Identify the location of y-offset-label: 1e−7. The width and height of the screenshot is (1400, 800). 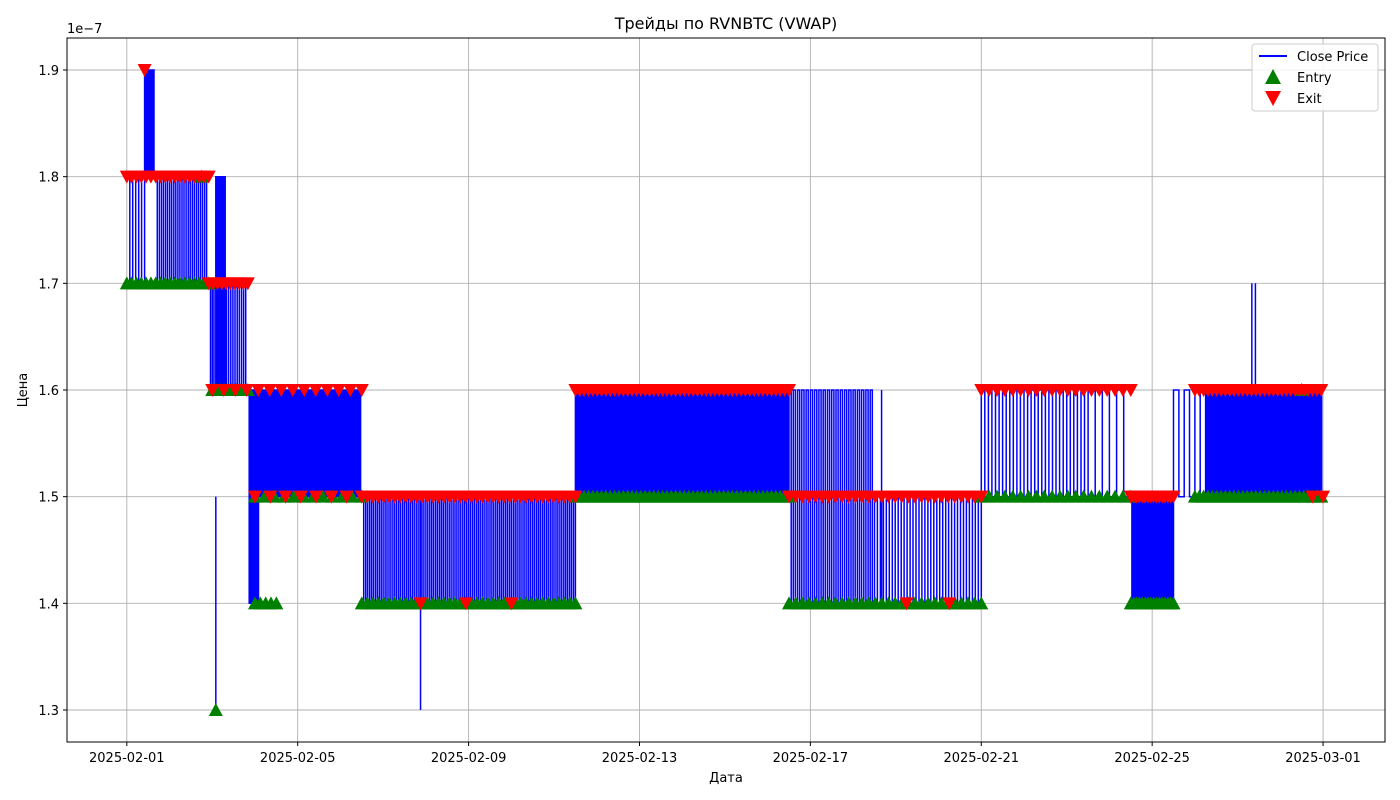
(84, 29).